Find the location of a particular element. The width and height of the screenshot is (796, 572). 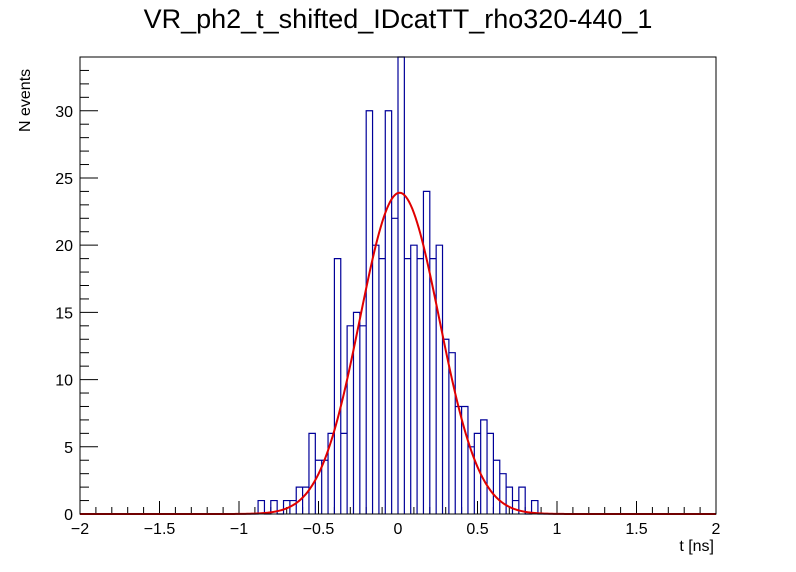

x-tick-label: −0.5 is located at coordinates (319, 529).